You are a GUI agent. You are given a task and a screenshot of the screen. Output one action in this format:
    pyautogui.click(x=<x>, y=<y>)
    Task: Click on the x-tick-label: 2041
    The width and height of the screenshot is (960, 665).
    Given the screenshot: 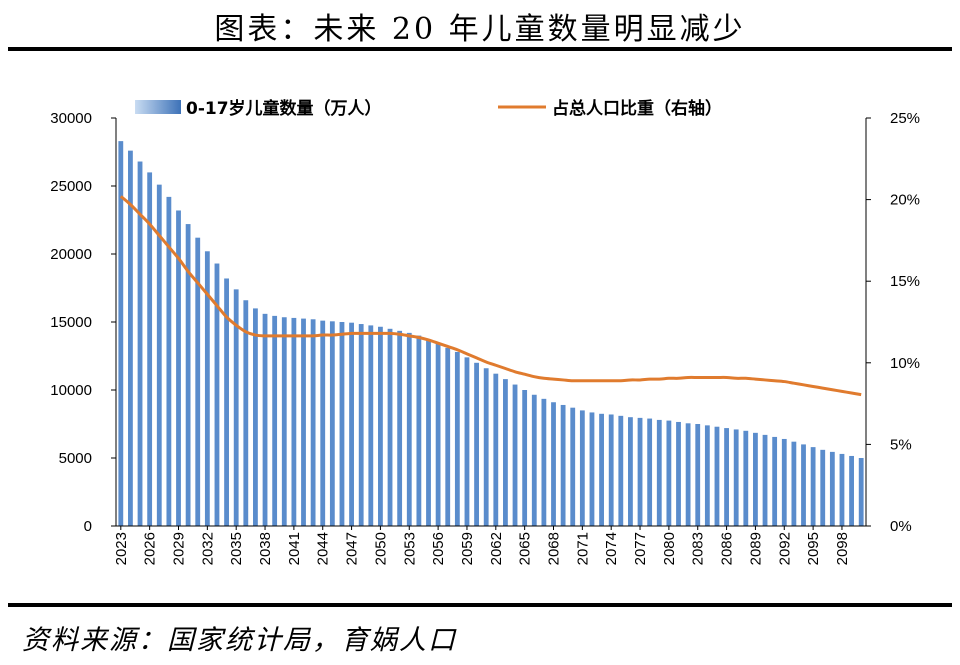 What is the action you would take?
    pyautogui.click(x=294, y=548)
    